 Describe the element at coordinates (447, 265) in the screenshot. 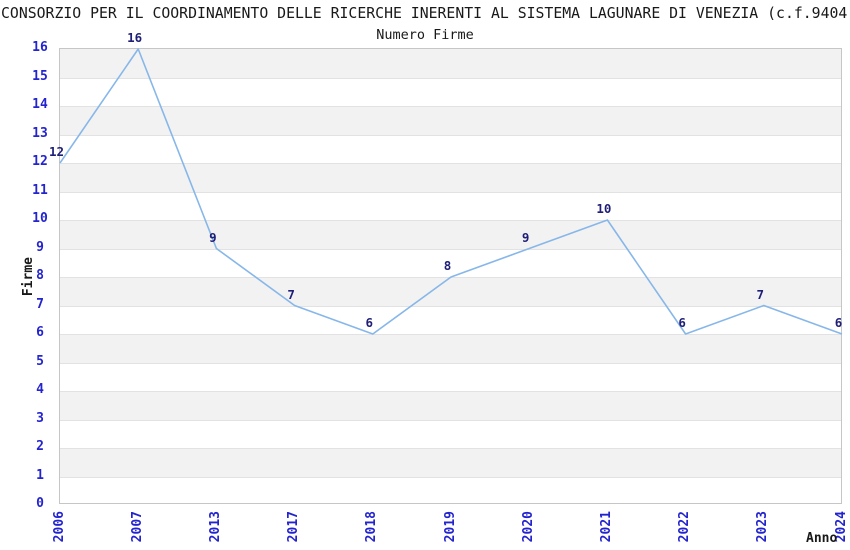

I see `data-point-label: 8` at that location.